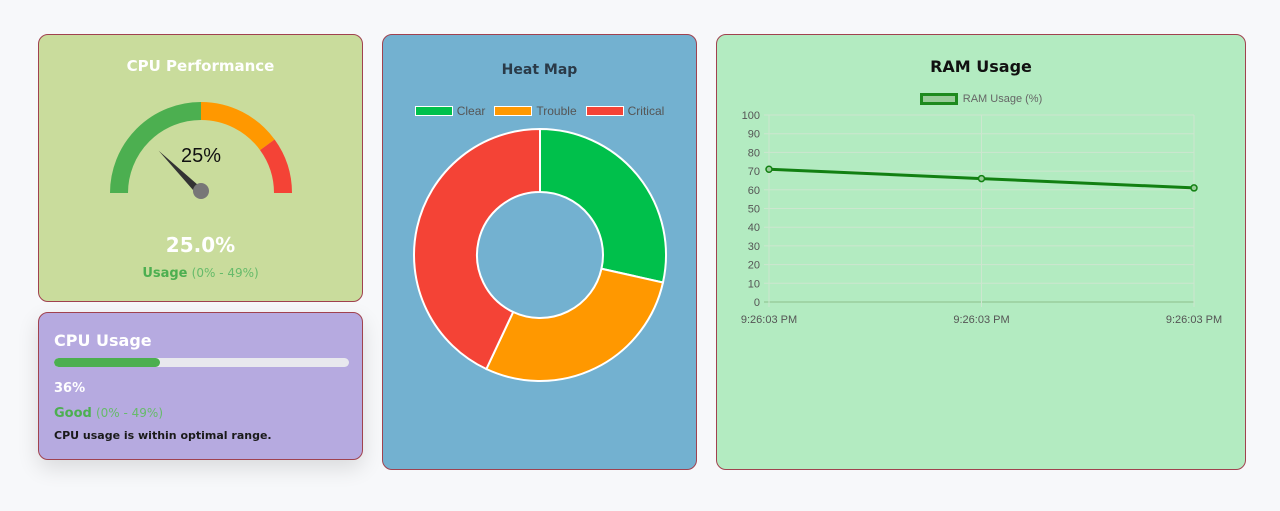 The image size is (1280, 511). Describe the element at coordinates (754, 191) in the screenshot. I see `y-tick-label: 60` at that location.